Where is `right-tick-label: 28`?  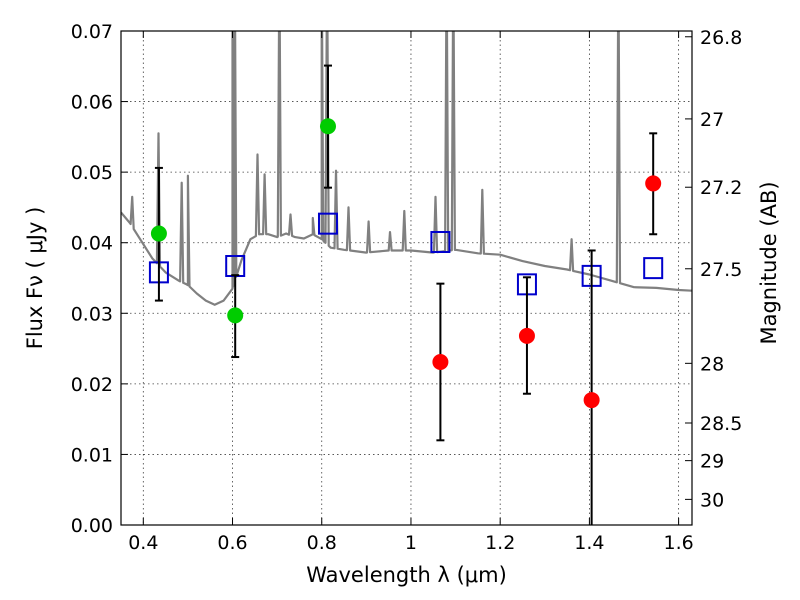
right-tick-label: 28 is located at coordinates (712, 364).